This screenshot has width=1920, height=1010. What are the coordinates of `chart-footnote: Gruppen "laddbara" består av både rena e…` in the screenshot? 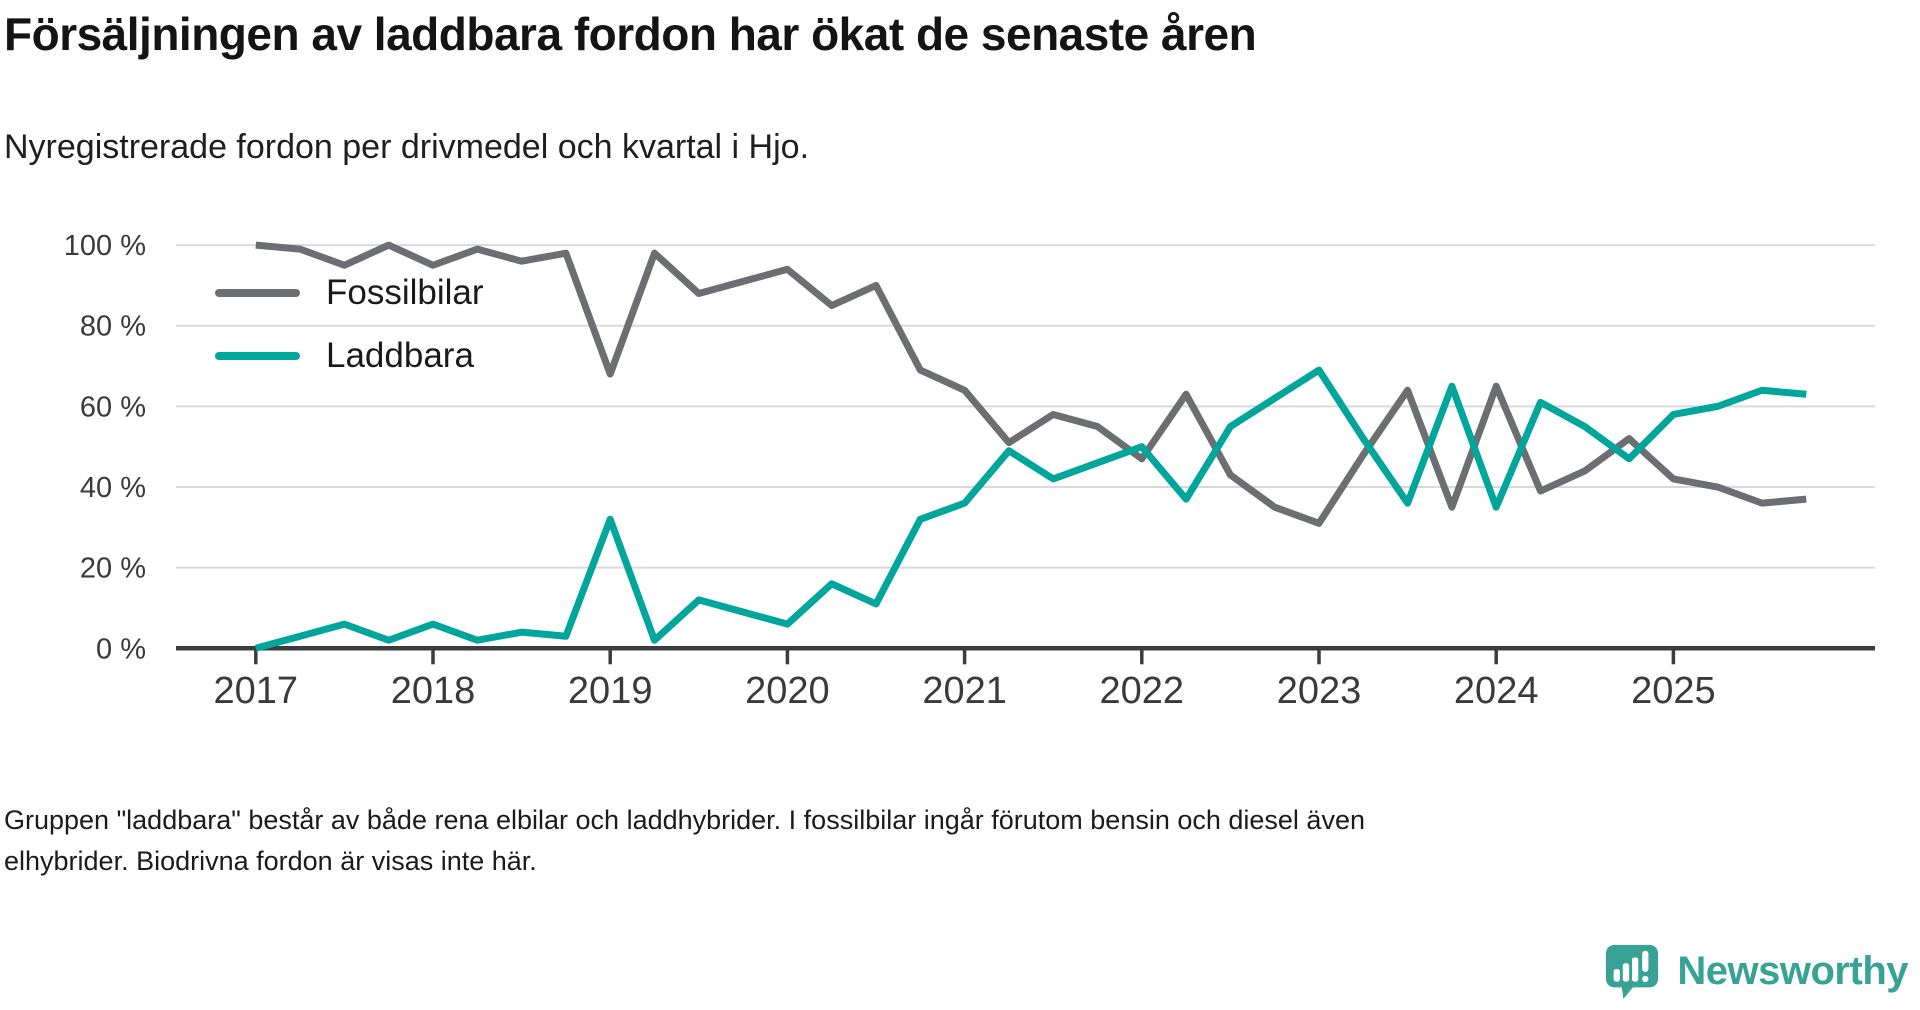 It's located at (684, 841).